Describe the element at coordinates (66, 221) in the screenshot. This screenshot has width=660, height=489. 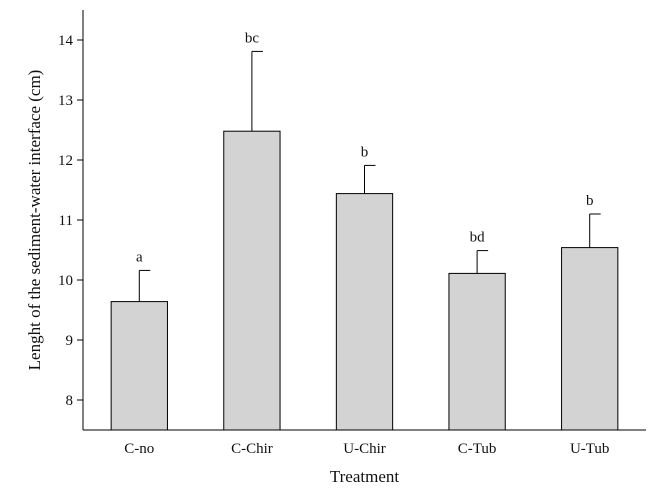
I see `y-tick-label: 11` at that location.